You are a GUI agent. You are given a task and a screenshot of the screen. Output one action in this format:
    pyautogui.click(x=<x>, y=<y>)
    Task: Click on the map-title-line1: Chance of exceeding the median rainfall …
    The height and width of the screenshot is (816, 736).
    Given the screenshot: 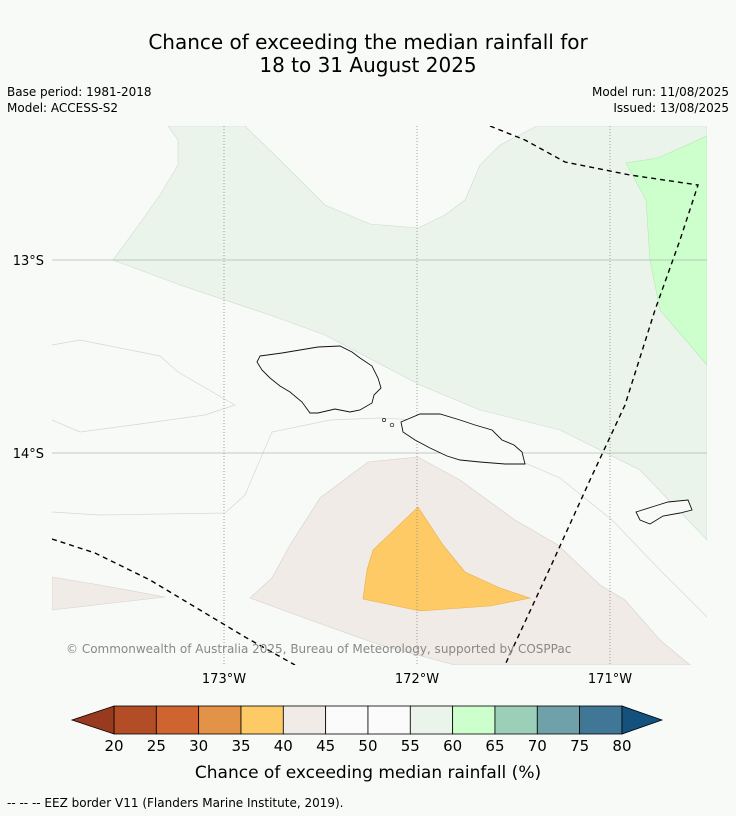 What is the action you would take?
    pyautogui.click(x=368, y=42)
    